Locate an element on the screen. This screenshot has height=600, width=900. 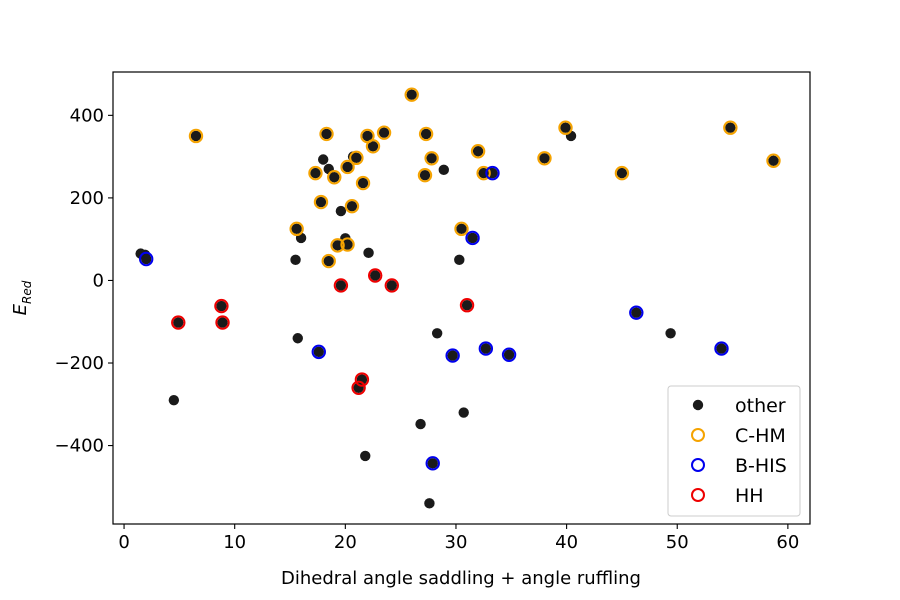
y-tick-label: 0 is located at coordinates (98, 280).